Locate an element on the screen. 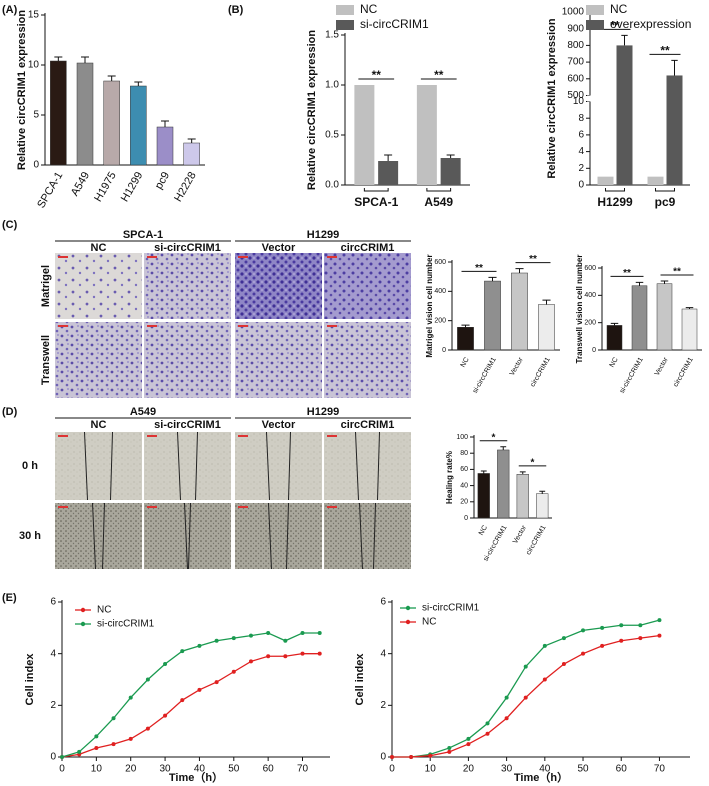 Image resolution: width=709 pixels, height=786 pixels. x-tick-label: pc9 is located at coordinates (162, 180).